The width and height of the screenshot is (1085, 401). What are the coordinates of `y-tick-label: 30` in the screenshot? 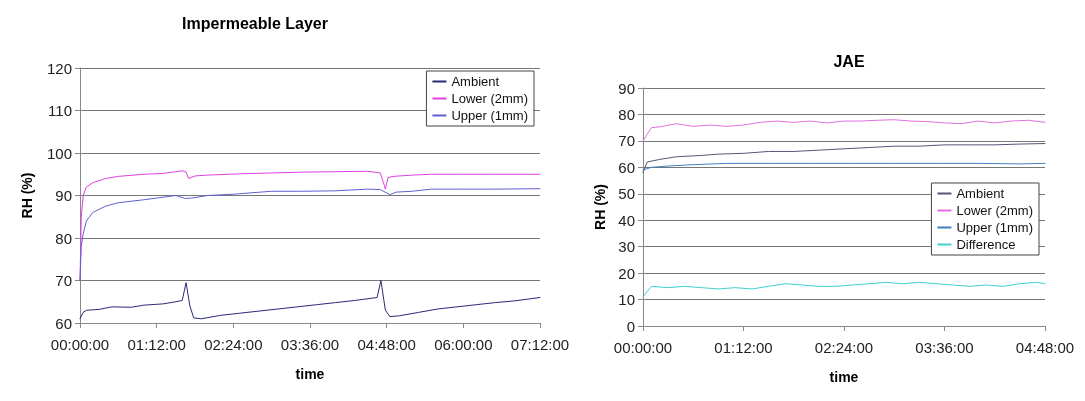 It's located at (626, 247).